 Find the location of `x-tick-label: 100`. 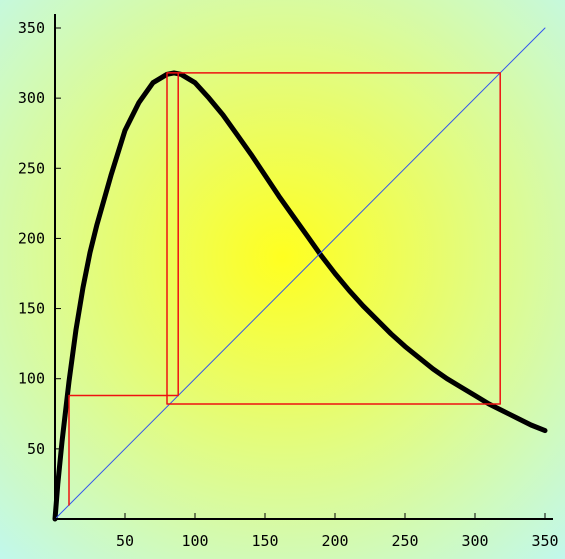

x-tick-label: 100 is located at coordinates (194, 541).